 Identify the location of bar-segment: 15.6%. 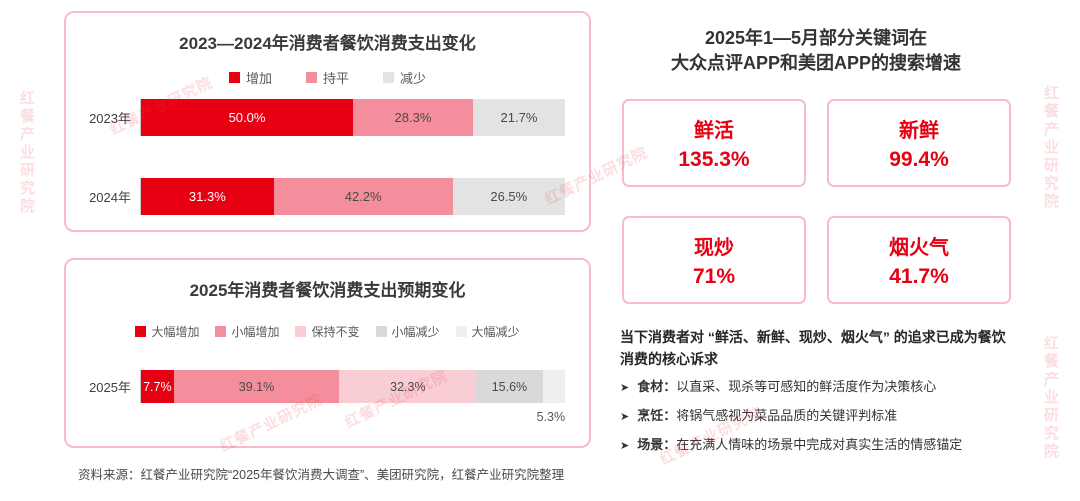
(509, 386).